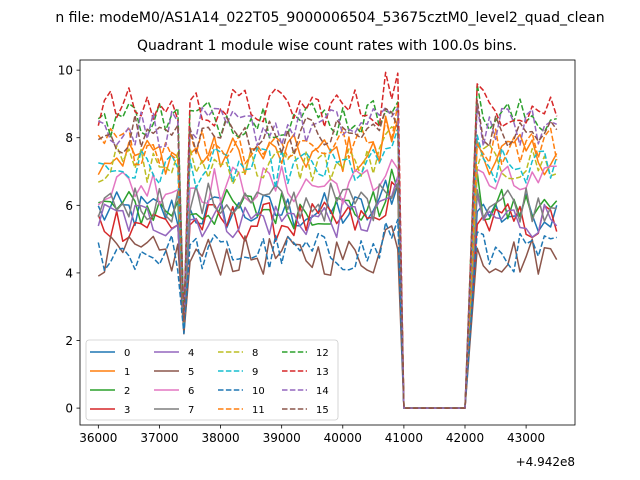 The height and width of the screenshot is (480, 640). What do you see at coordinates (312, 435) in the screenshot?
I see `x-axis: 36000 37000 38000 39000 40000 41000 42000 43000` at bounding box center [312, 435].